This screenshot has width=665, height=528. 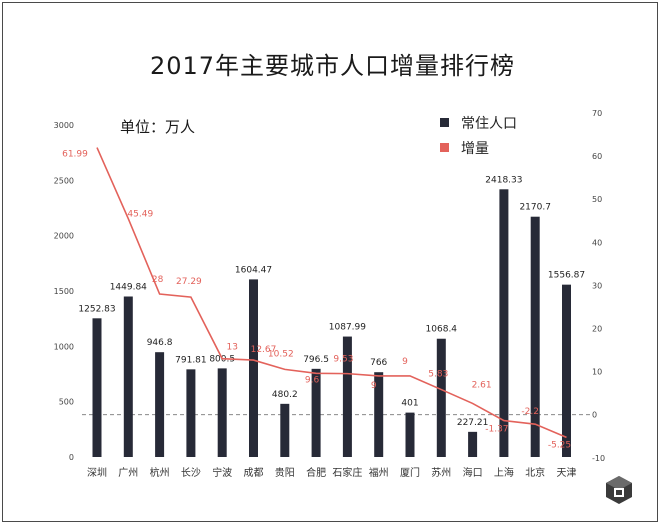 I want to click on category-label: 广州, so click(x=128, y=473).